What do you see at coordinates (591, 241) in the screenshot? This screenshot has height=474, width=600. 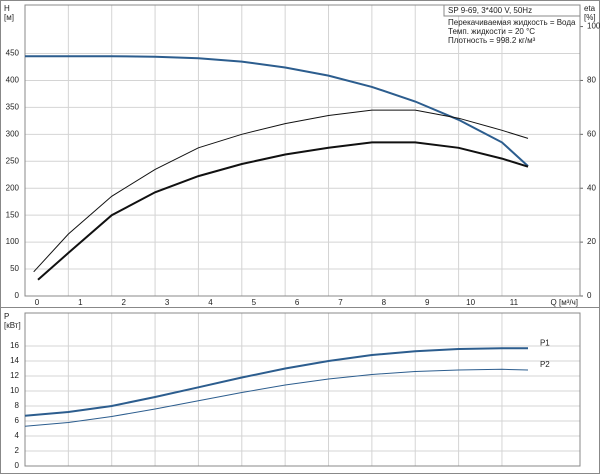 I see `y2-tick-label: 20` at bounding box center [591, 241].